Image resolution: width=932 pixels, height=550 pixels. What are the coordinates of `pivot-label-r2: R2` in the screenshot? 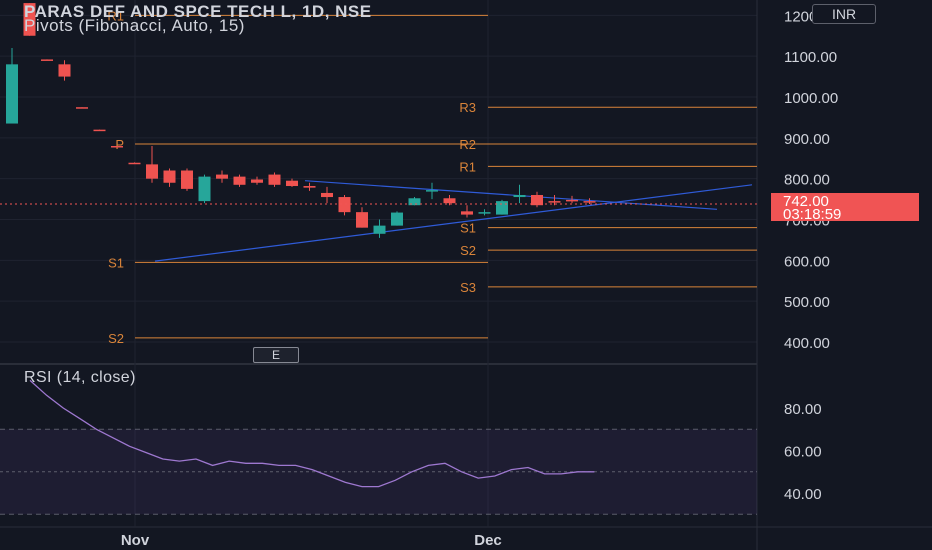 It's located at (467, 144).